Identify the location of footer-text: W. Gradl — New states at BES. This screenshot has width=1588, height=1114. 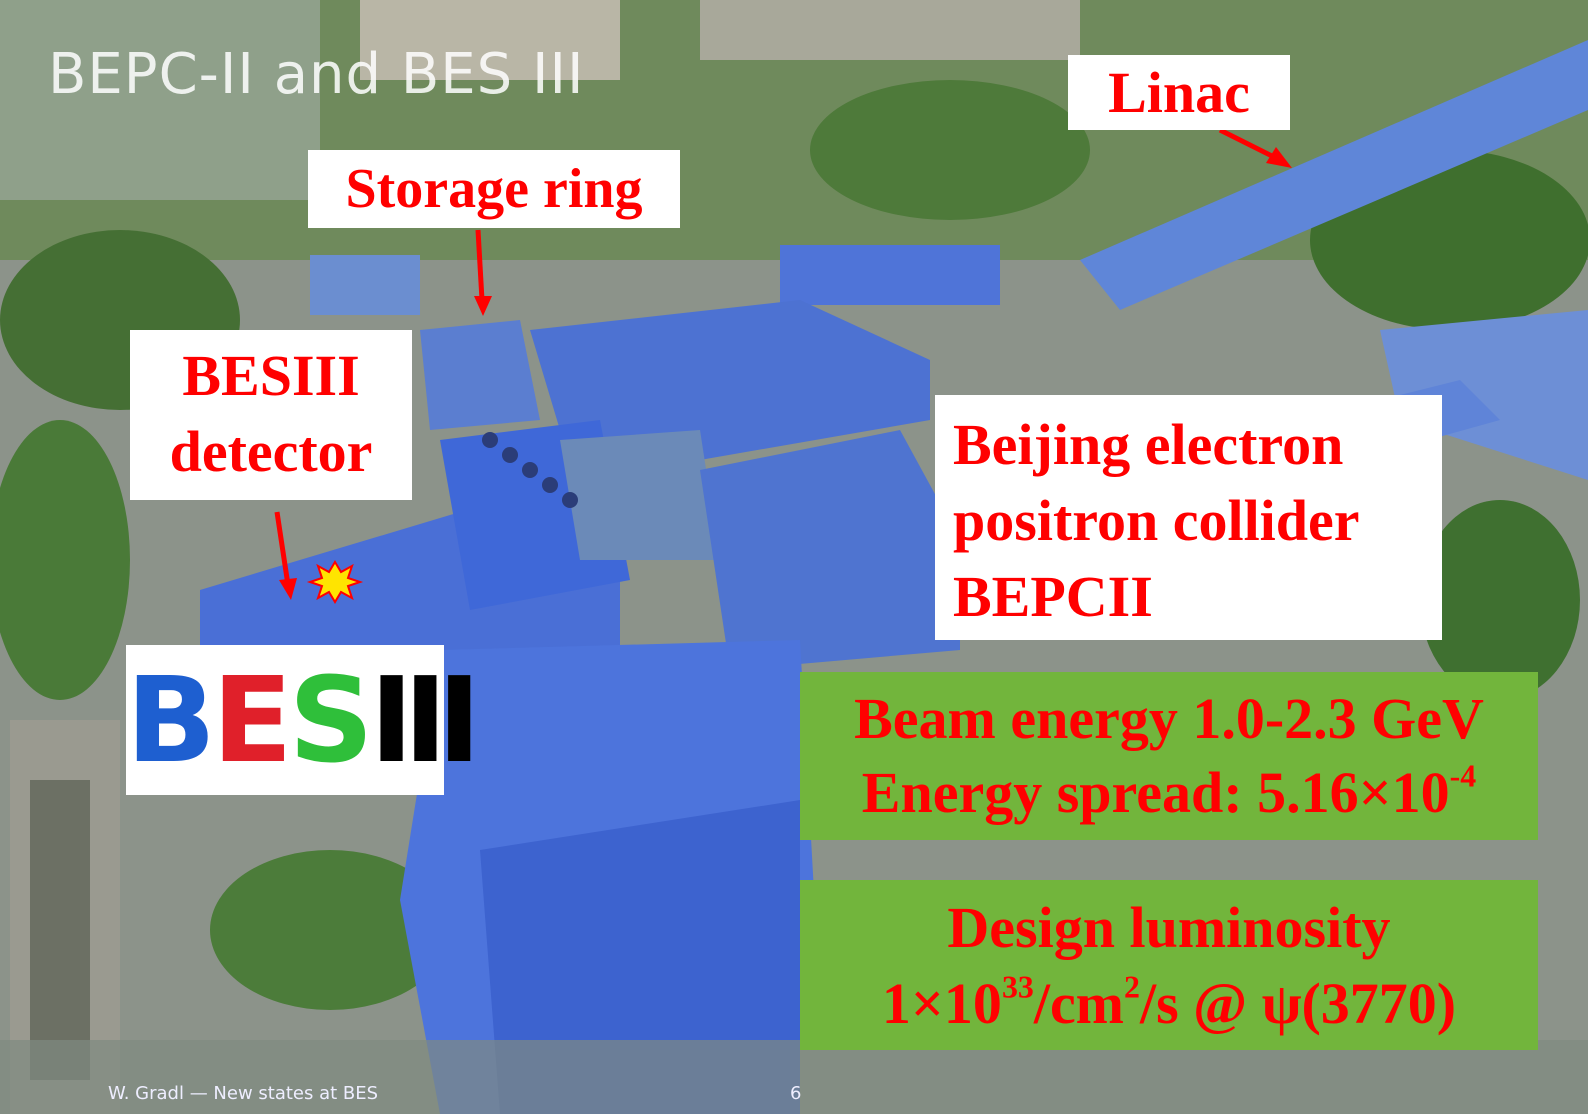
(243, 1093).